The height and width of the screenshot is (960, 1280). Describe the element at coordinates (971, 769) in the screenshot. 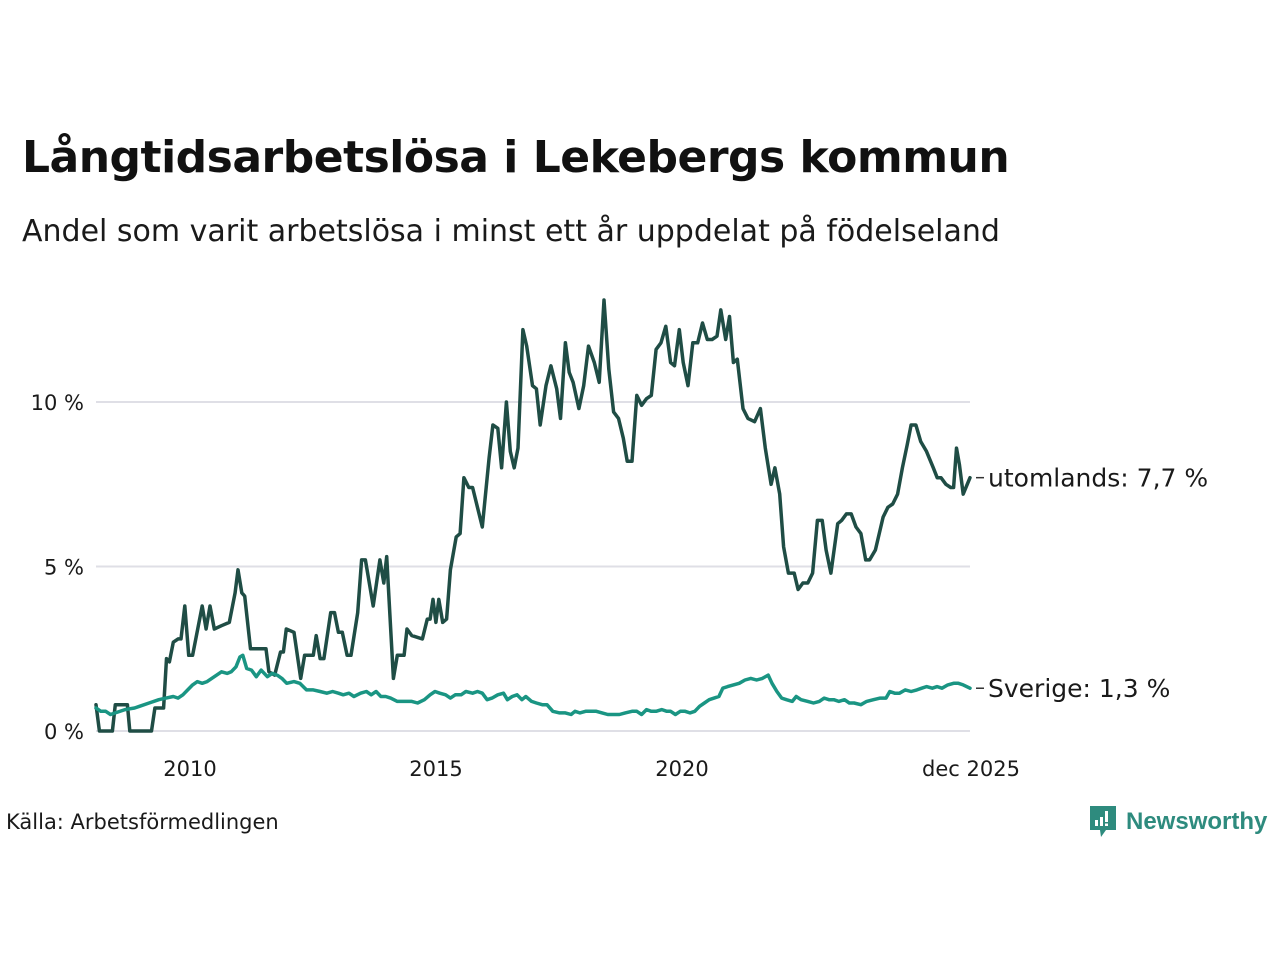

I see `x-tick-label: dec 2025` at that location.